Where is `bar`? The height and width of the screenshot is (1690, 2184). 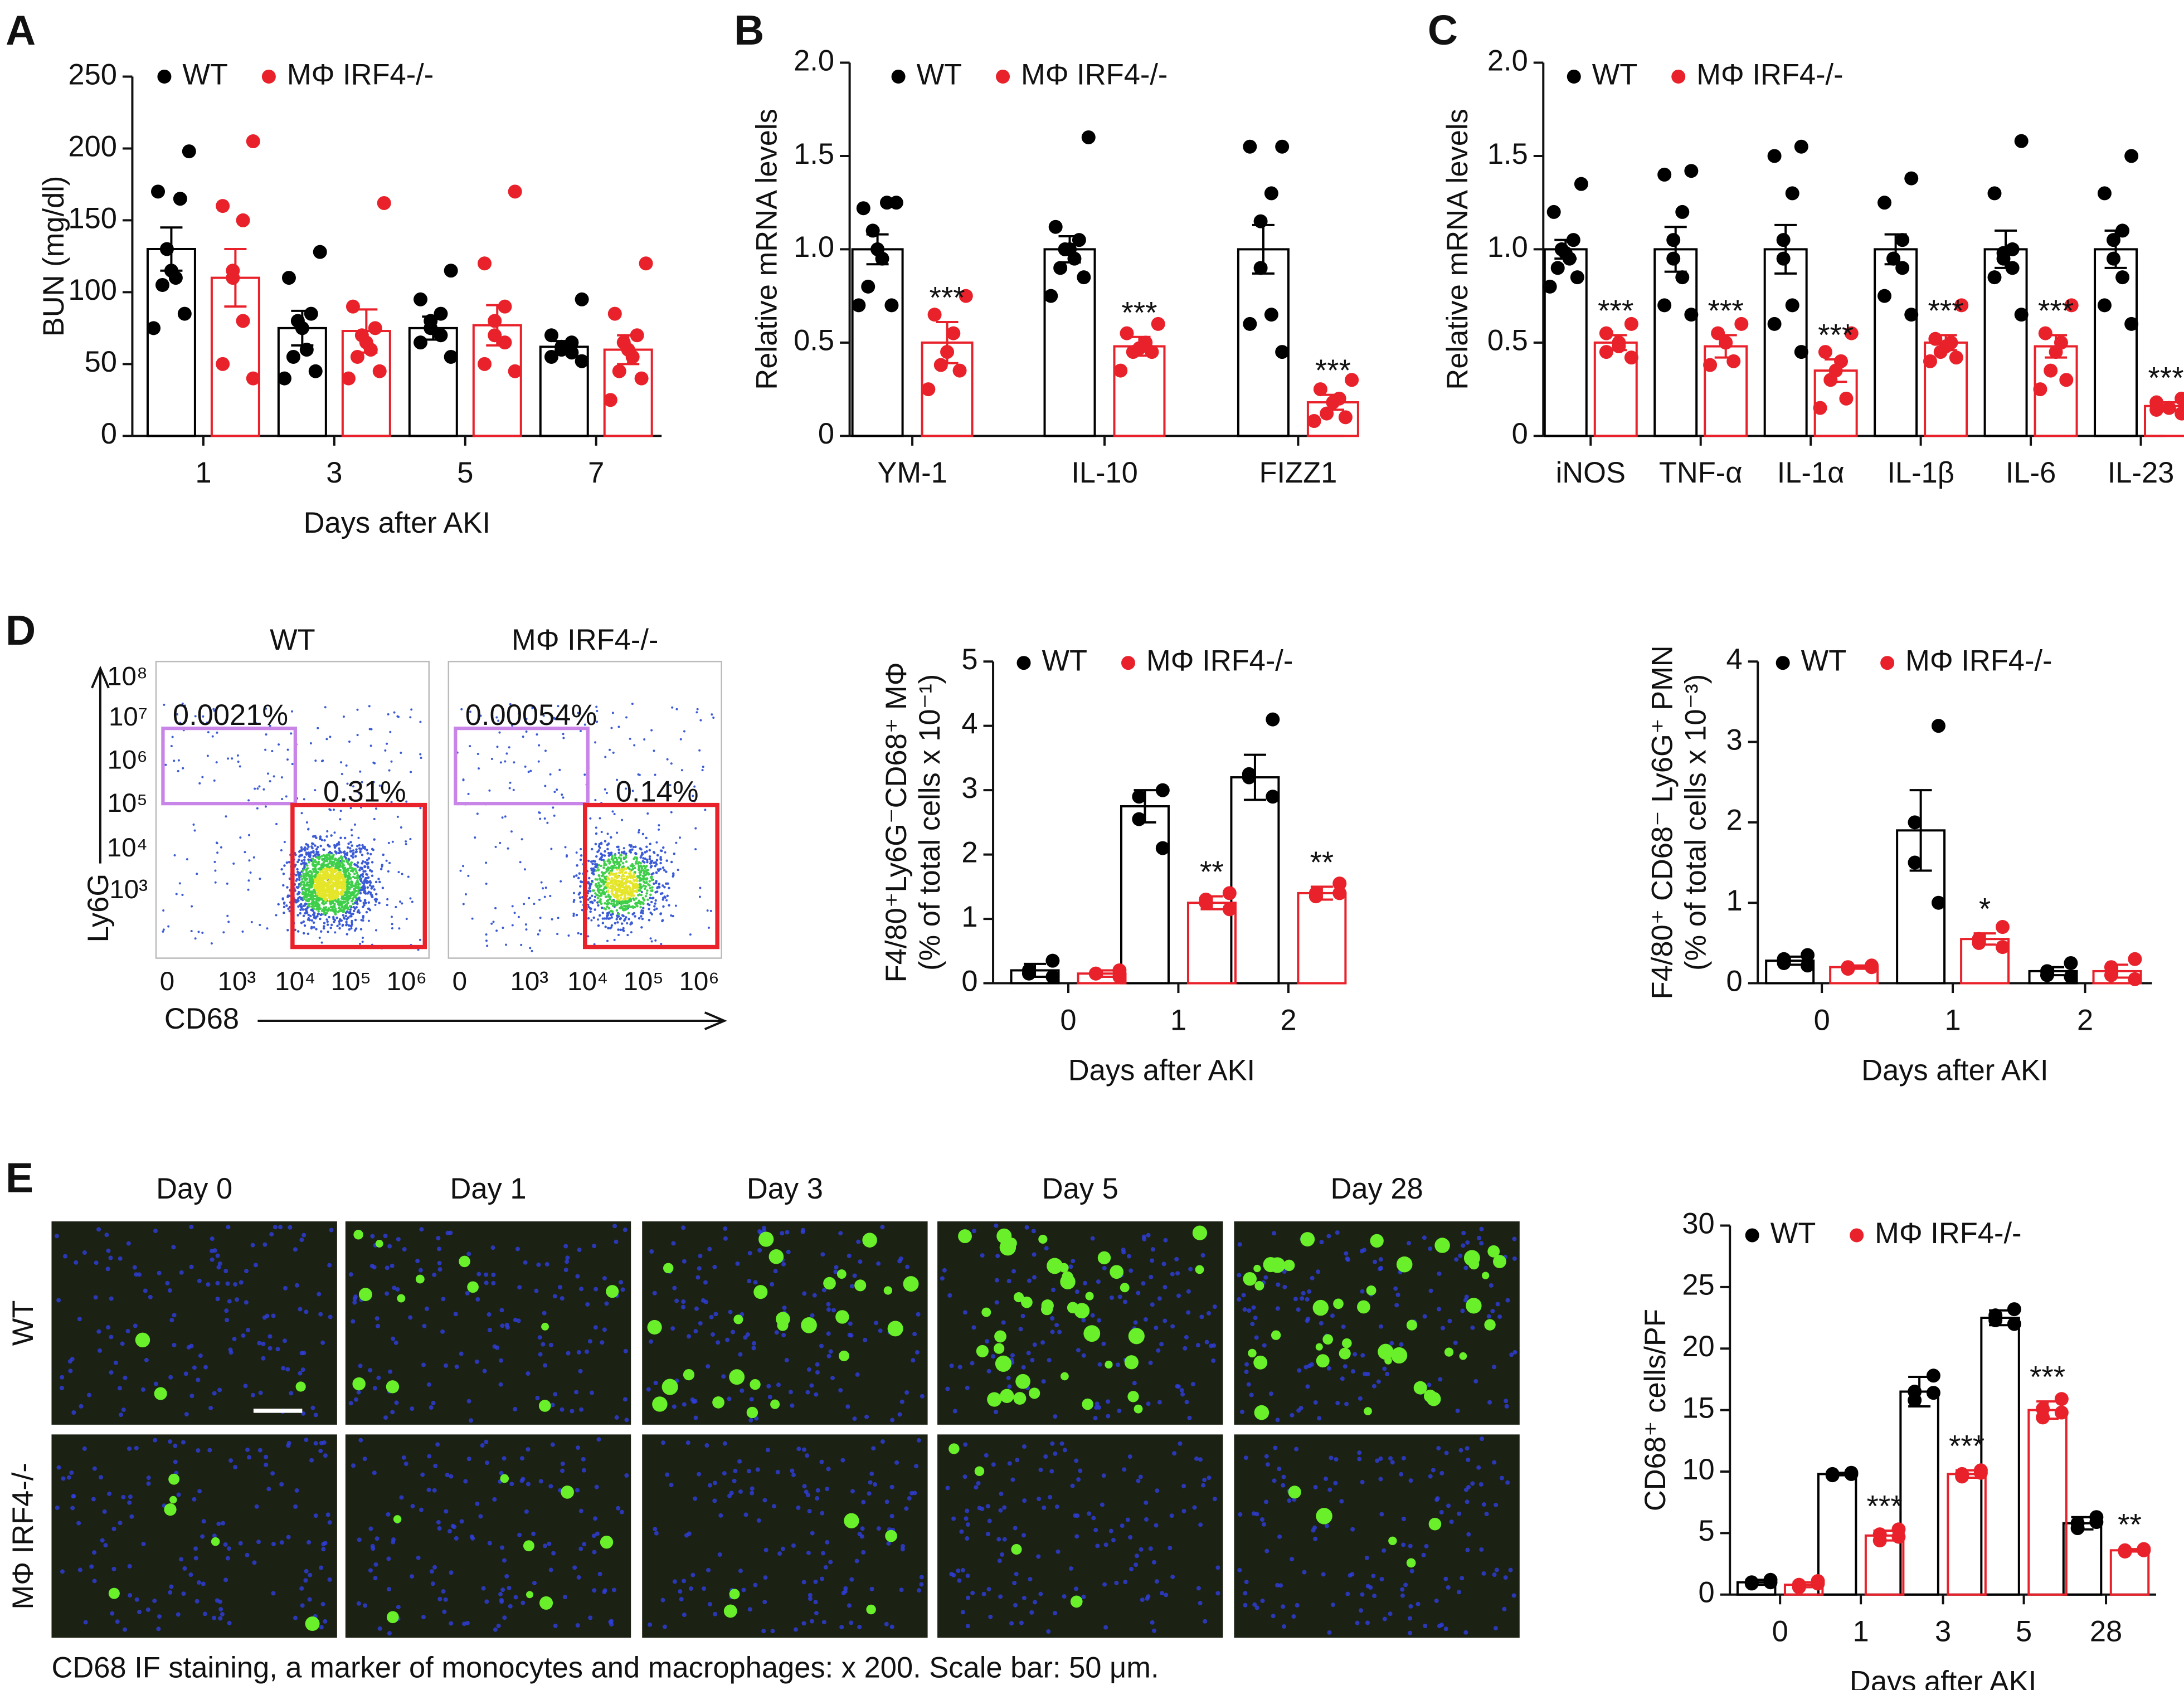 bar is located at coordinates (1322, 938).